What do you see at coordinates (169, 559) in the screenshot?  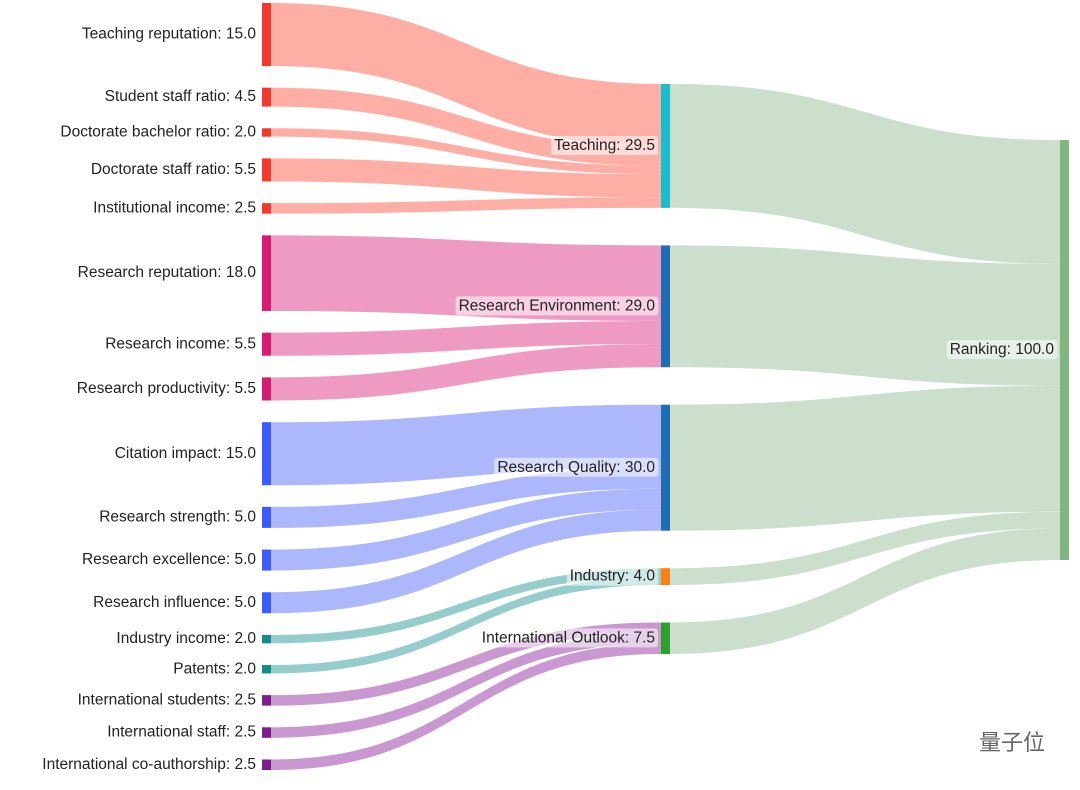 I see `node-label: Research excellence: 5.0` at bounding box center [169, 559].